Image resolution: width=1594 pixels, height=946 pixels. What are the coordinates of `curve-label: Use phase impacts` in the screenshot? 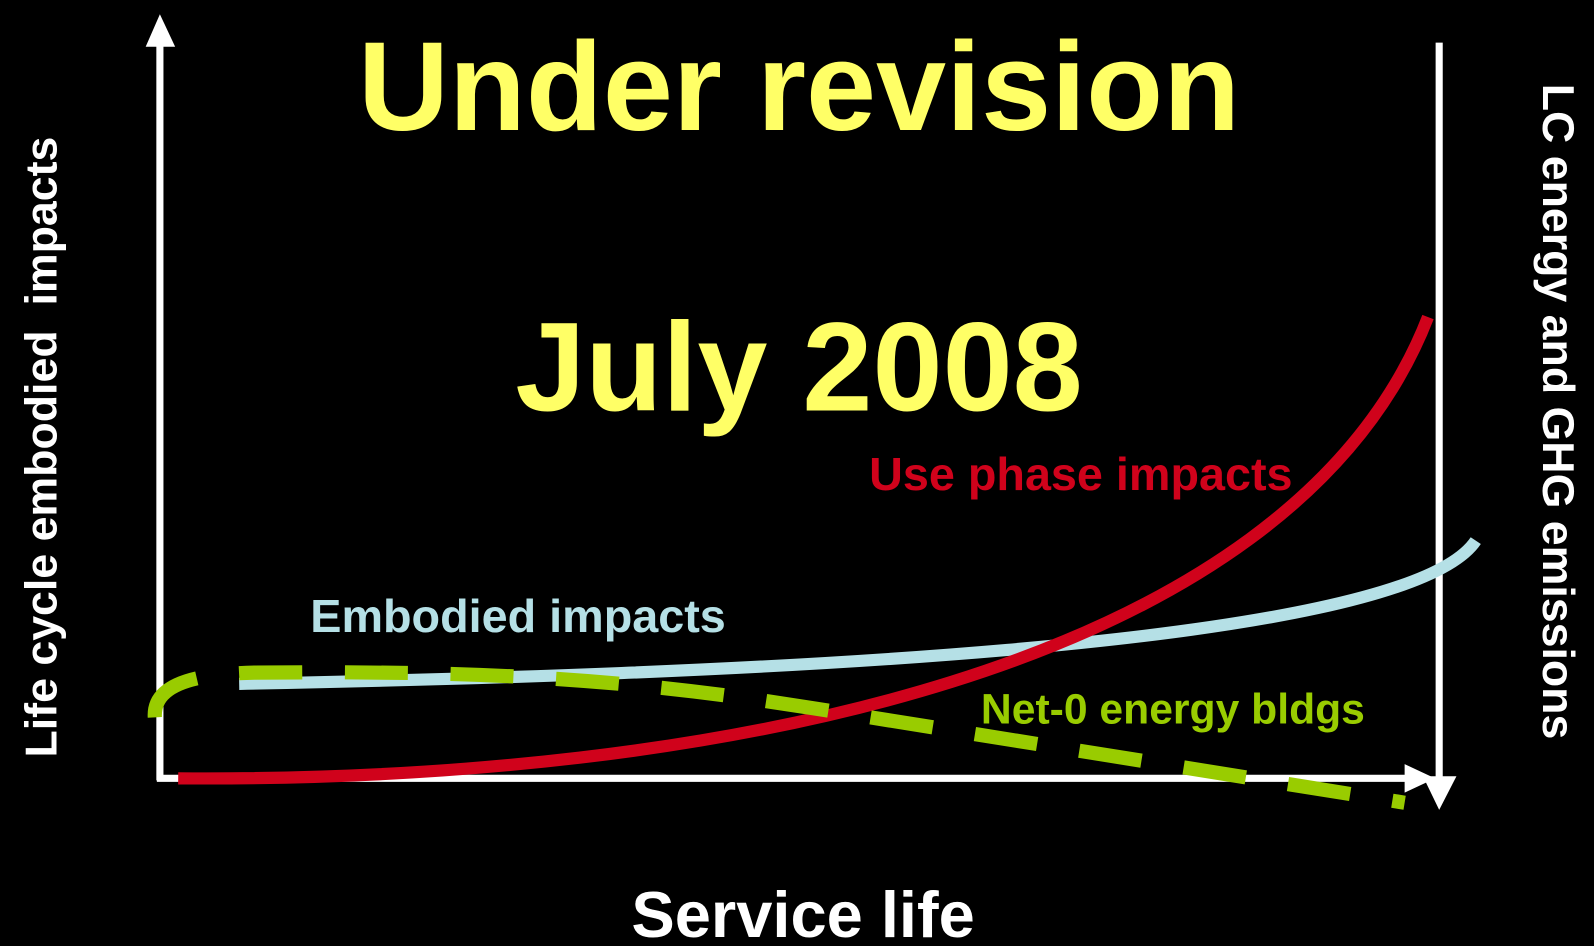 It's located at (1080, 474).